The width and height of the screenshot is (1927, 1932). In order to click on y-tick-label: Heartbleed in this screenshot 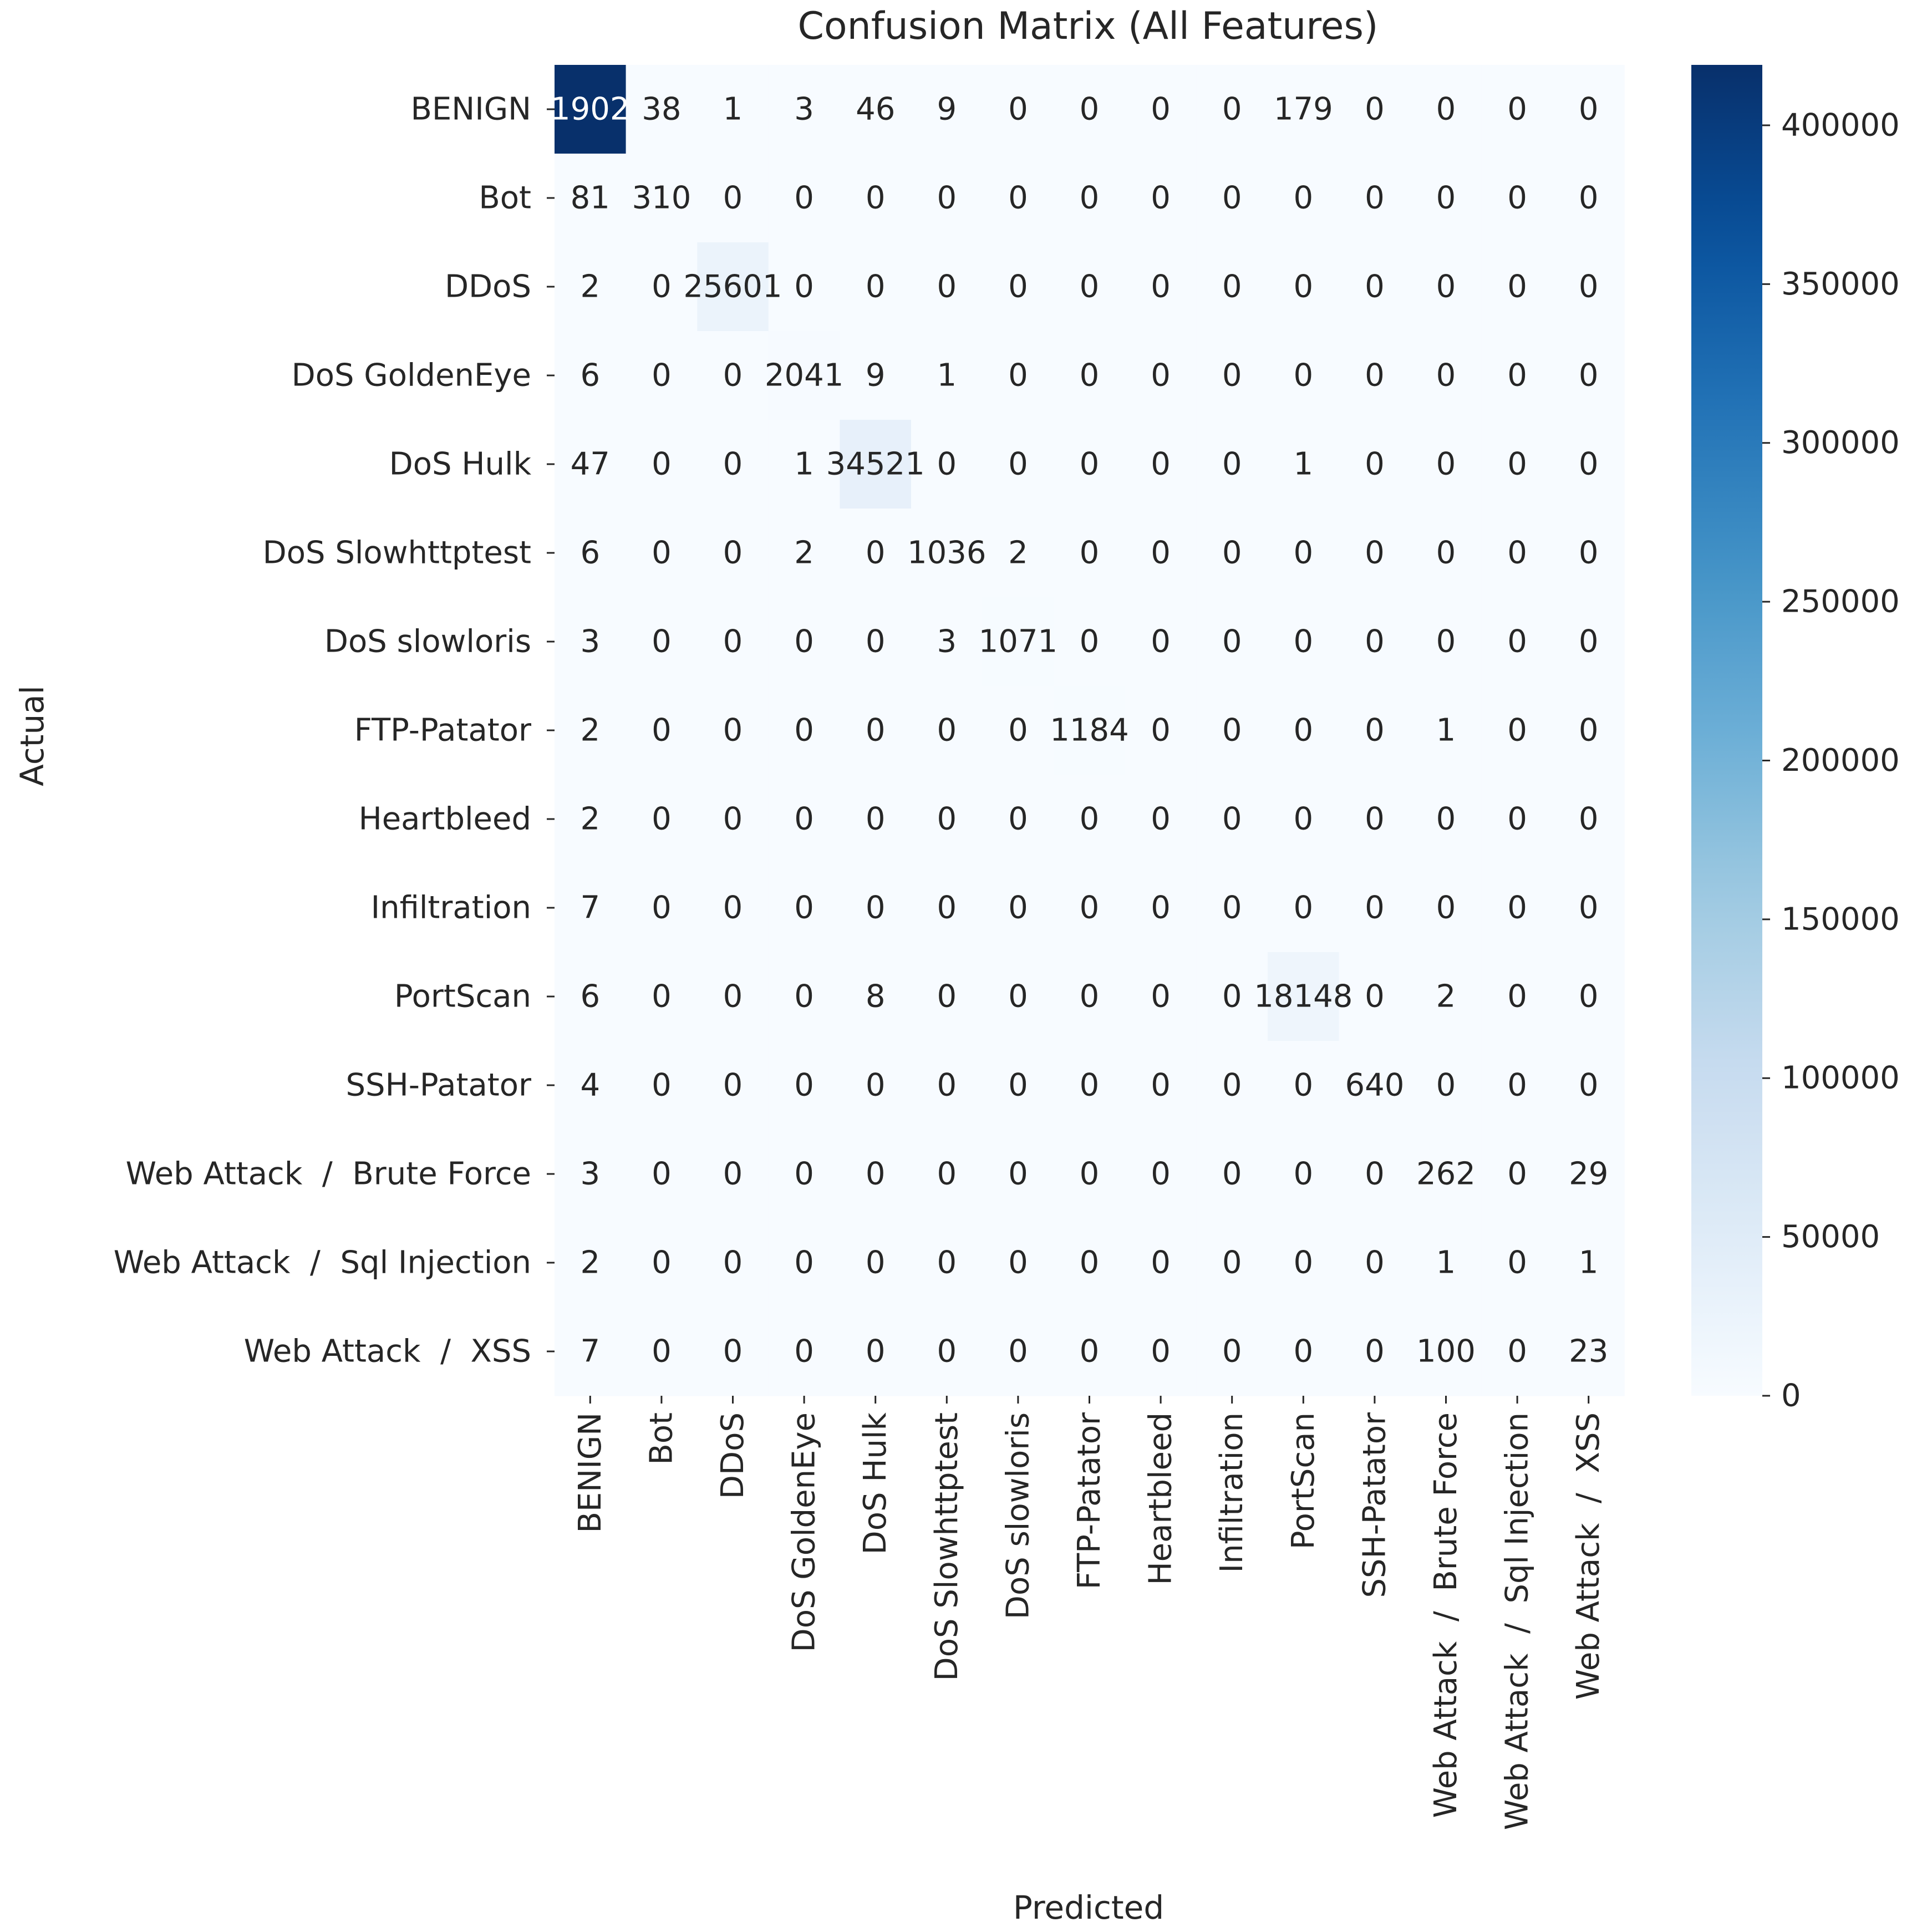, I will do `click(445, 819)`.